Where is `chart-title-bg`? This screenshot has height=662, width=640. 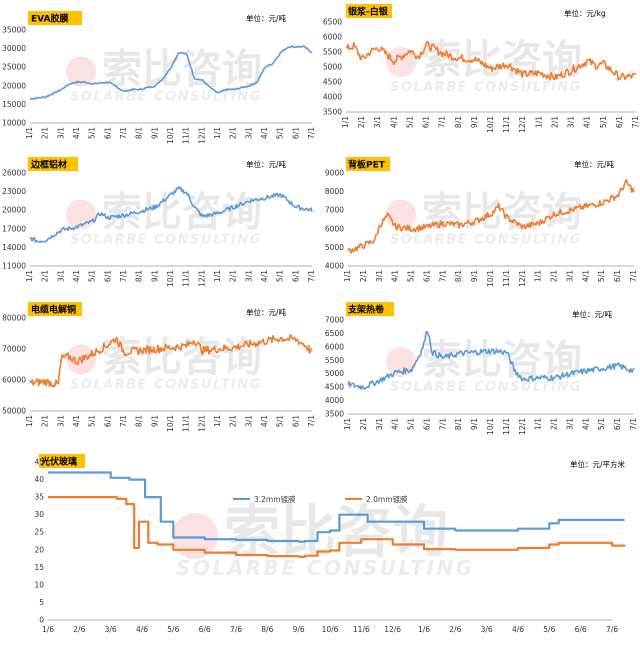
chart-title-bg is located at coordinates (55, 309).